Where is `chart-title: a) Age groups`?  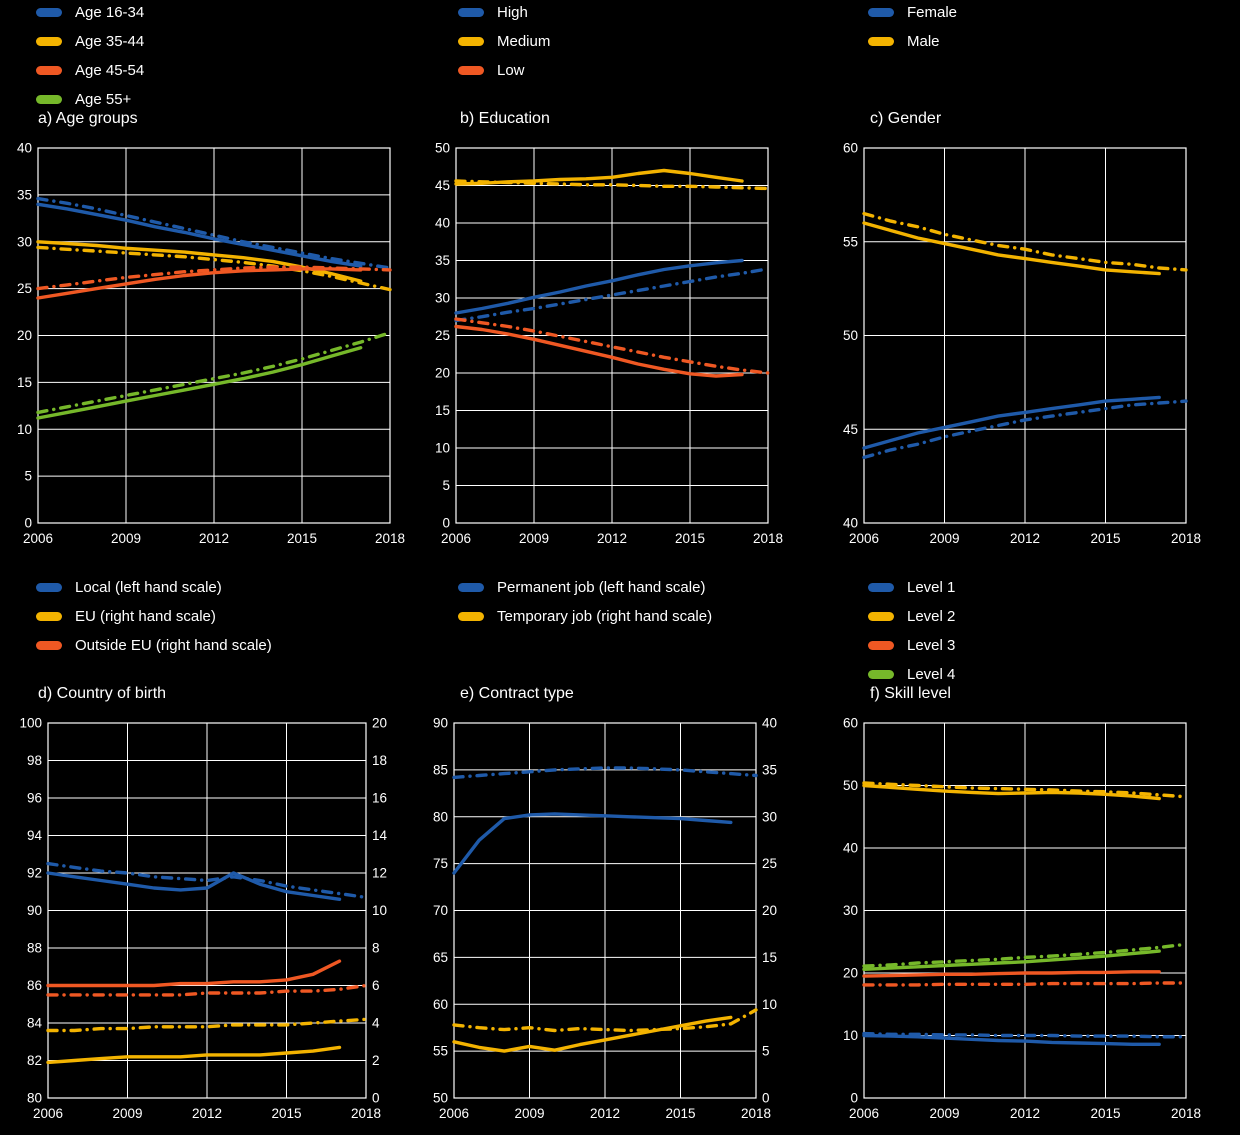
chart-title: a) Age groups is located at coordinates (88, 118).